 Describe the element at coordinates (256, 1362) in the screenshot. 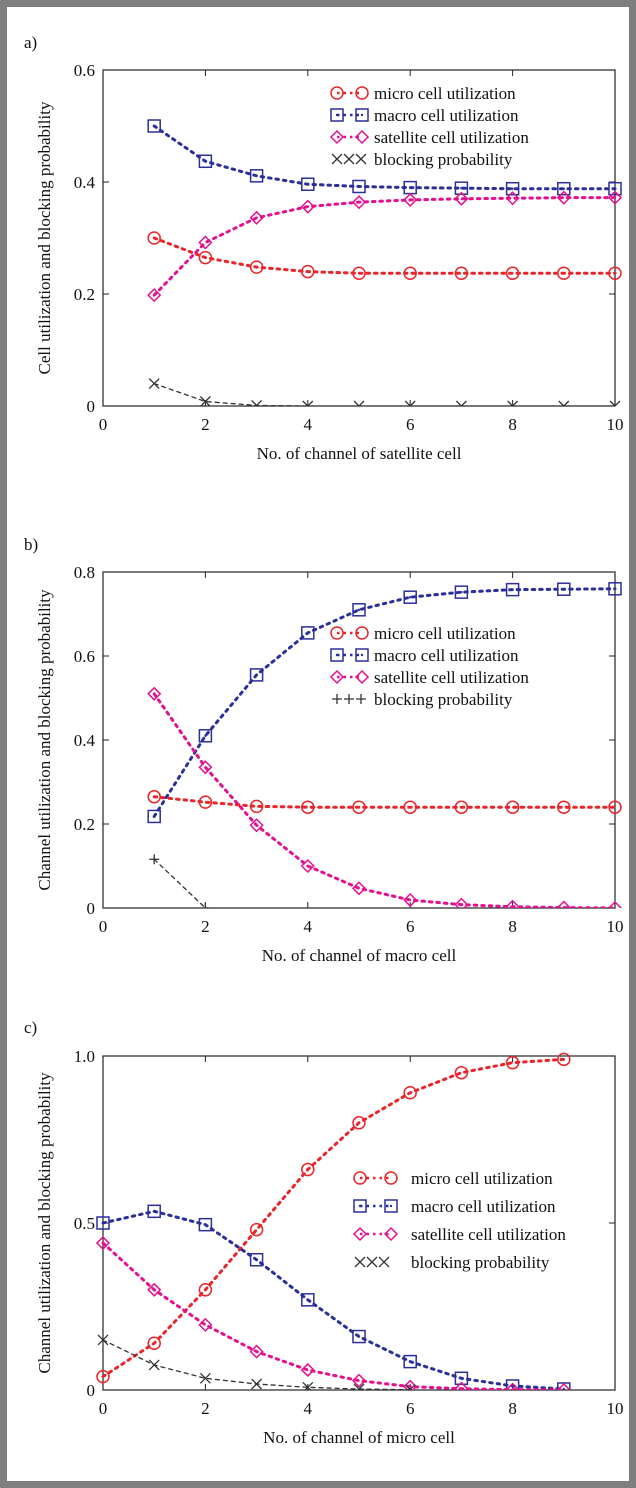

I see `series-x` at that location.